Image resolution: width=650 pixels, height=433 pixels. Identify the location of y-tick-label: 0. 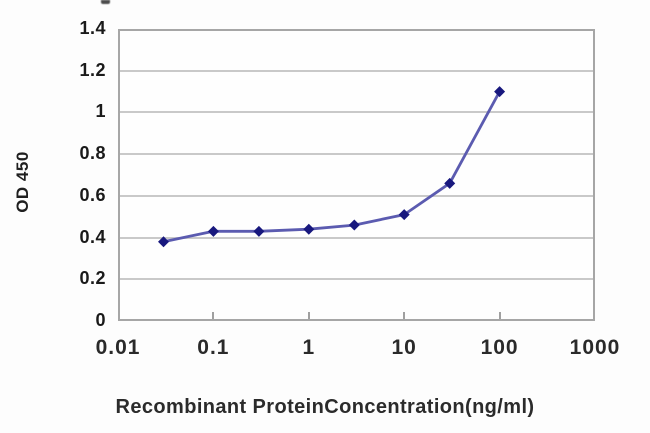
(100, 320).